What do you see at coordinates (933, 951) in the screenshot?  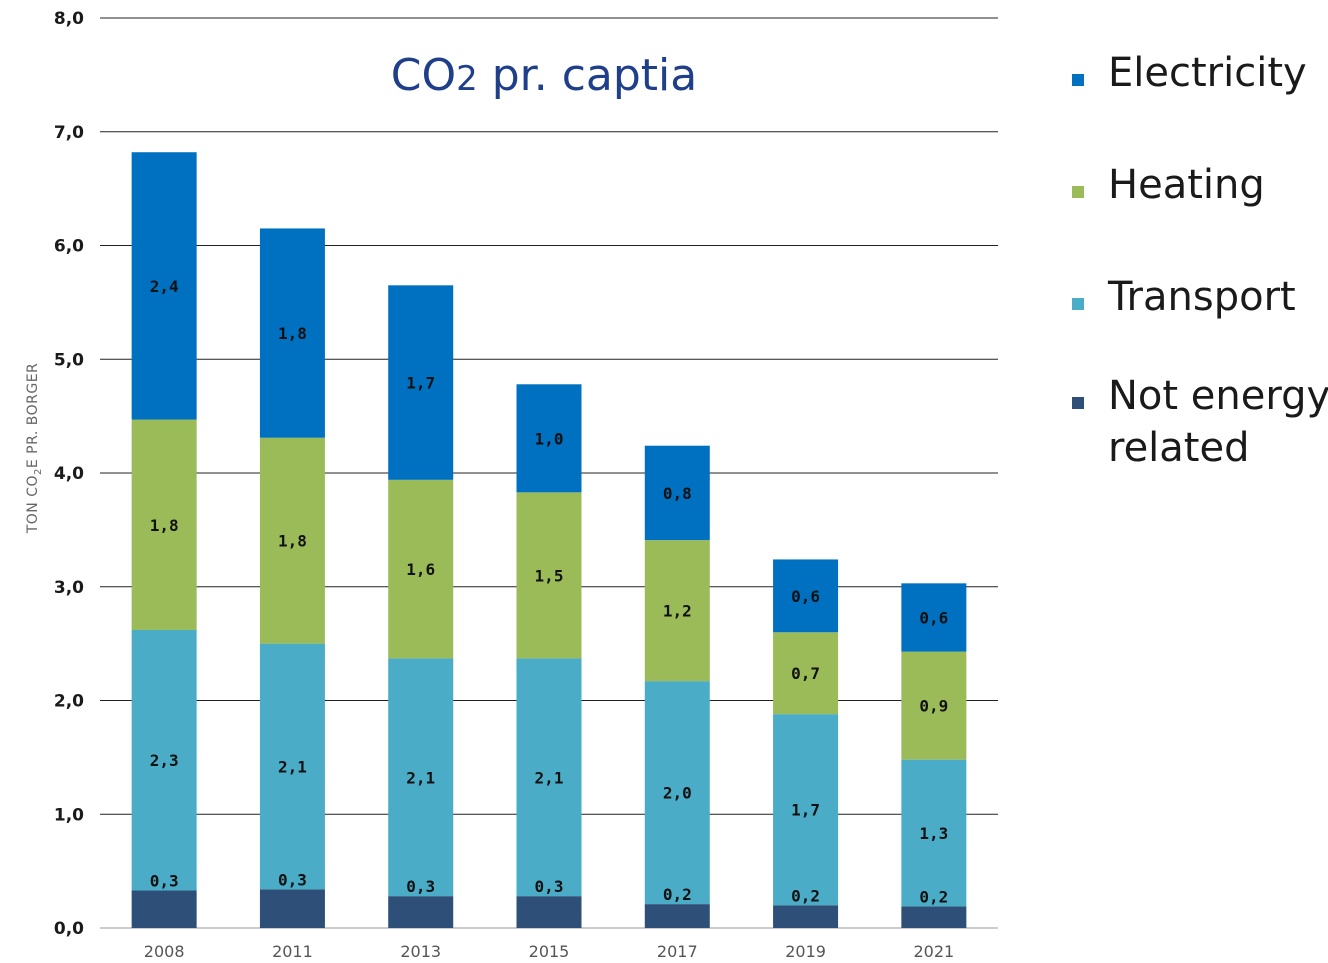 I see `x-tick-label: 2021` at bounding box center [933, 951].